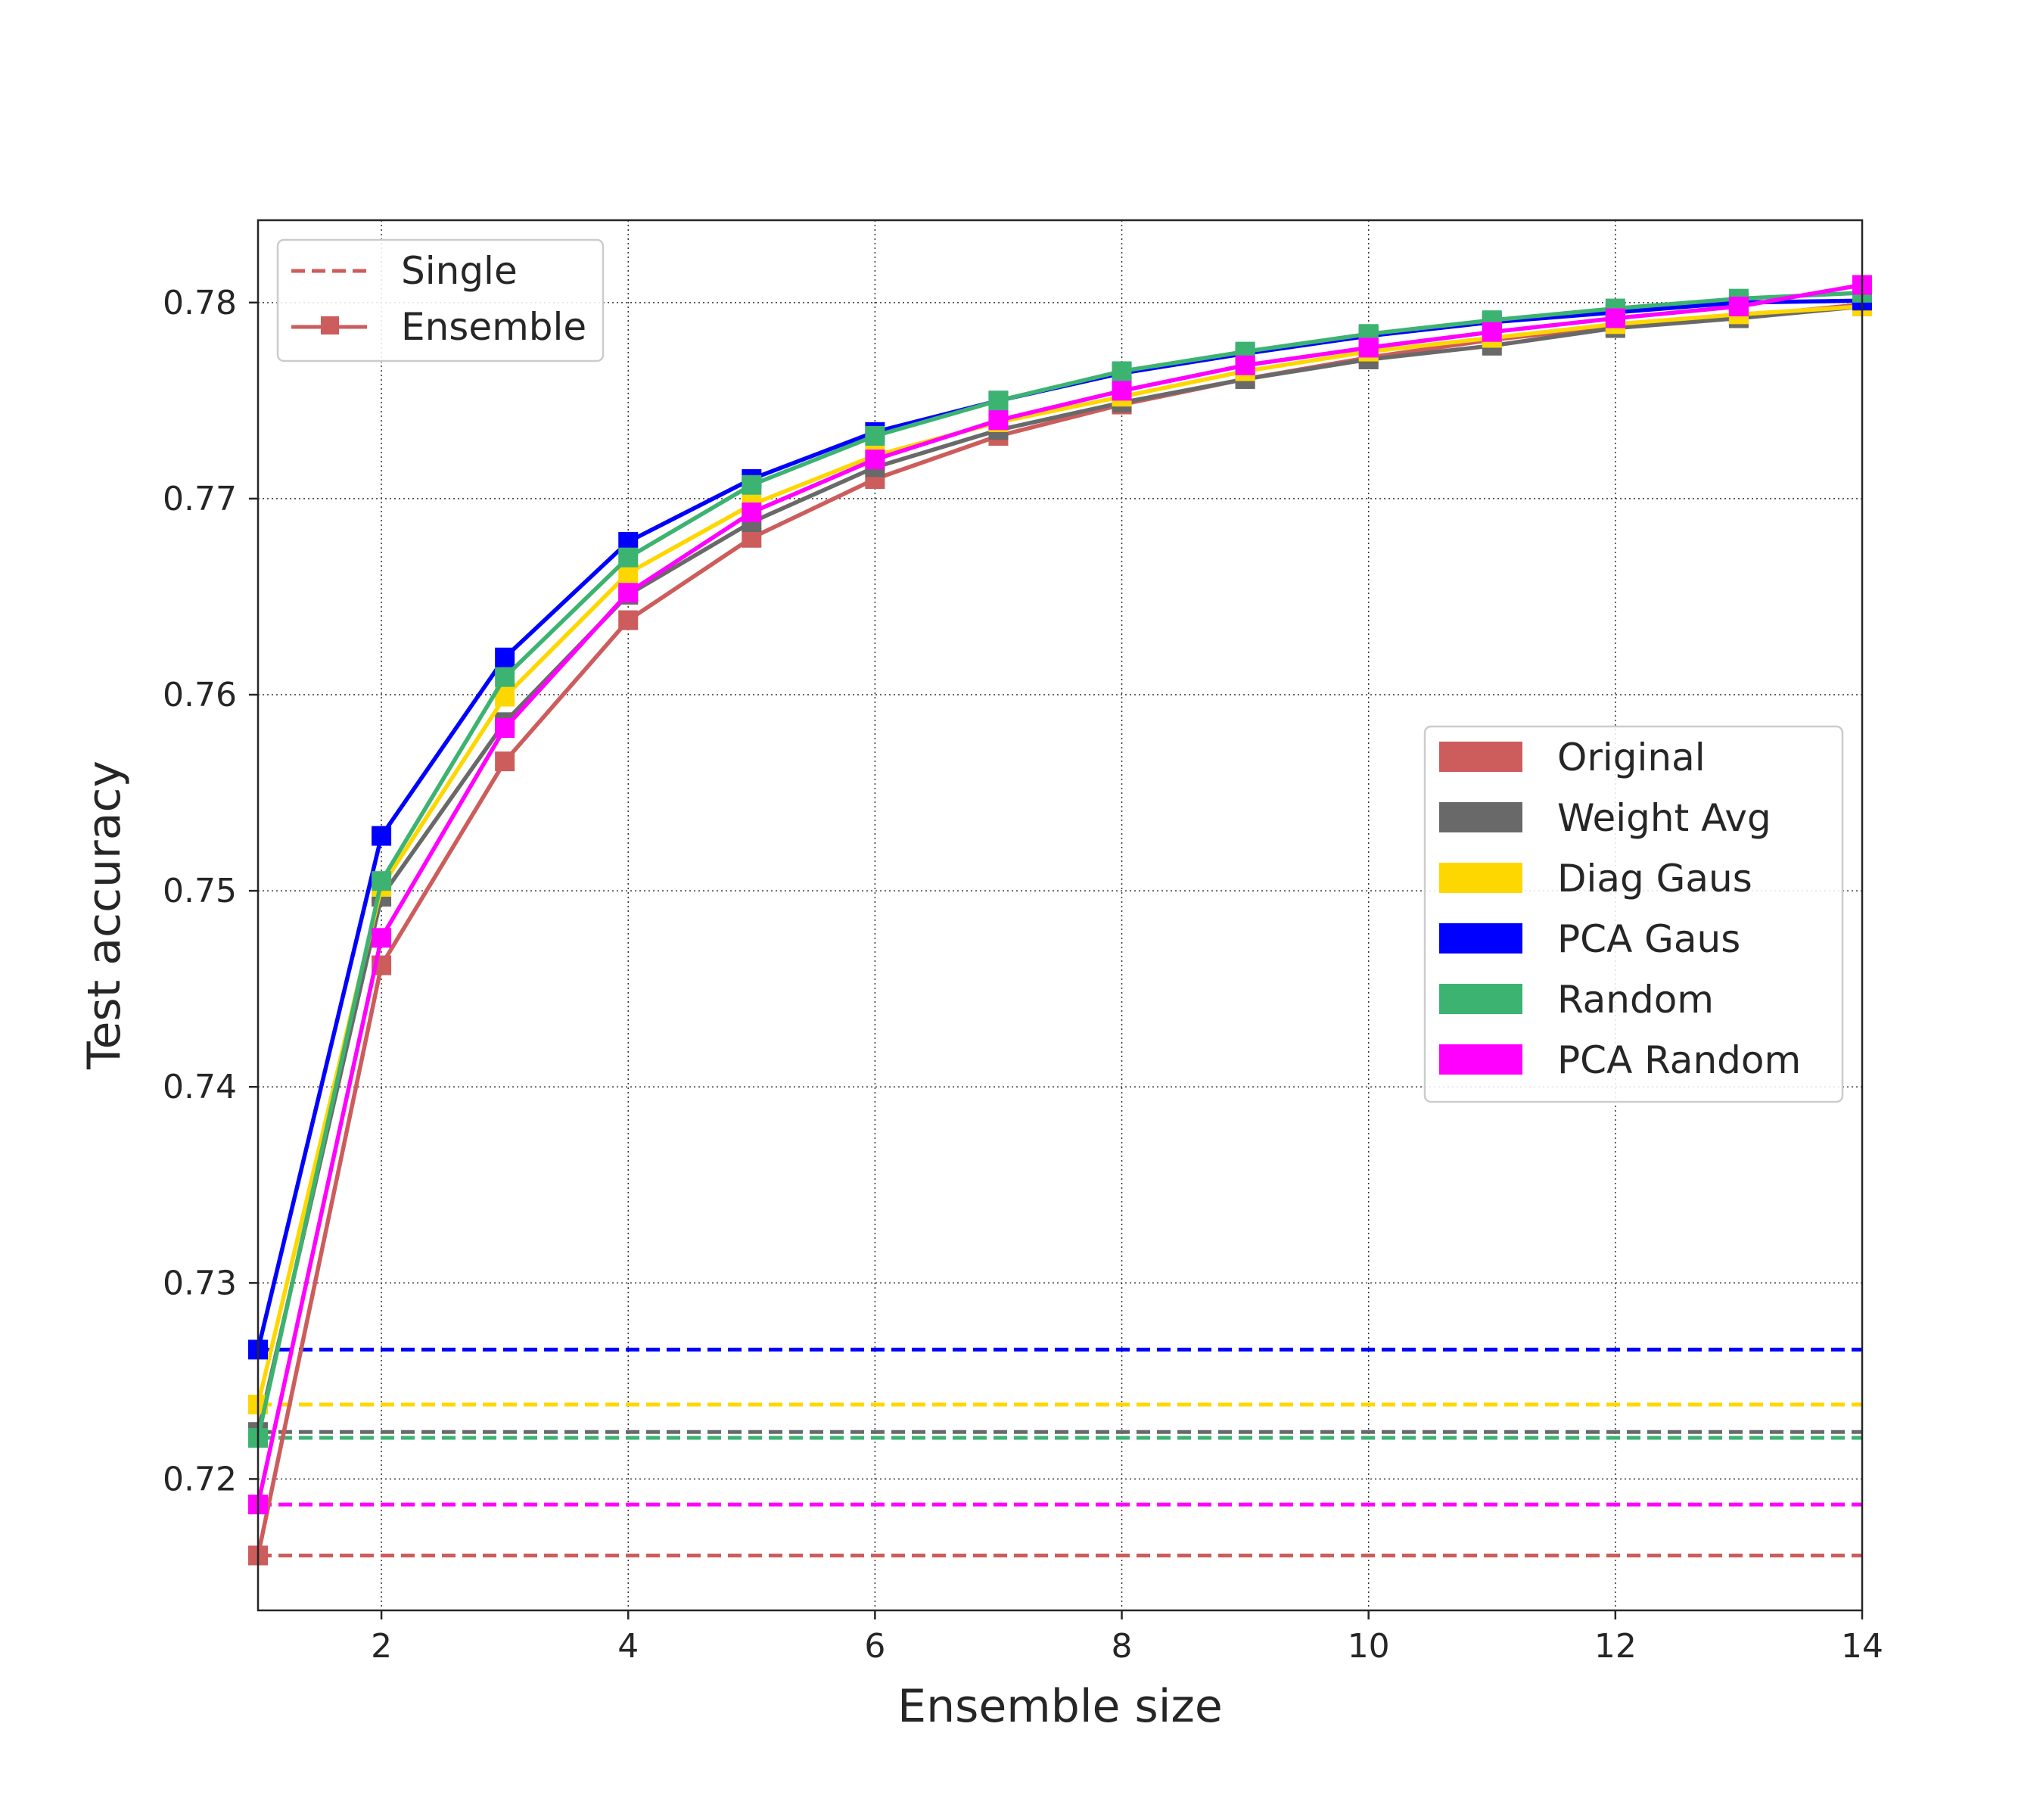 The height and width of the screenshot is (1820, 2043). What do you see at coordinates (200, 1479) in the screenshot?
I see `y-tick-label: 0.72` at bounding box center [200, 1479].